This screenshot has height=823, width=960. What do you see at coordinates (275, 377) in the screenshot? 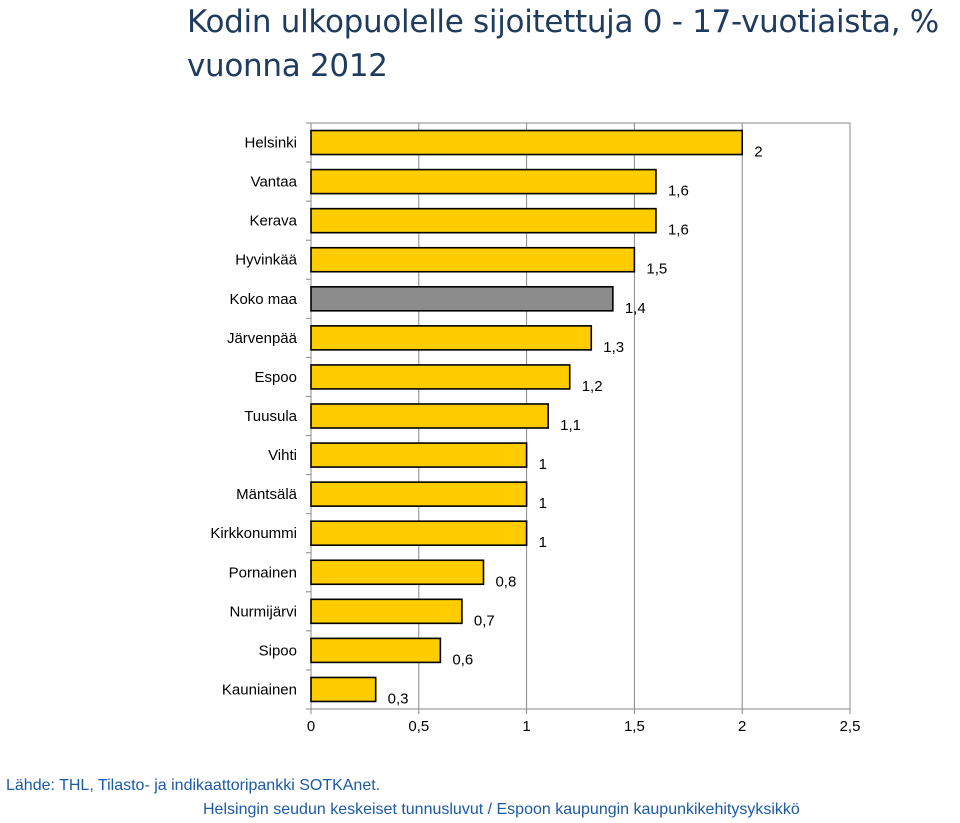
I see `category-label: Espoo` at bounding box center [275, 377].